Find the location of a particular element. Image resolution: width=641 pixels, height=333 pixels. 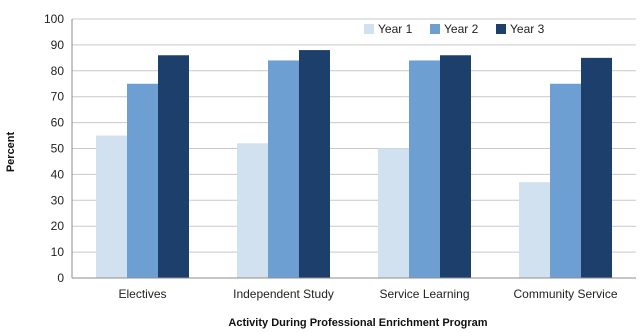

legend-label: Year 3 is located at coordinates (527, 29).